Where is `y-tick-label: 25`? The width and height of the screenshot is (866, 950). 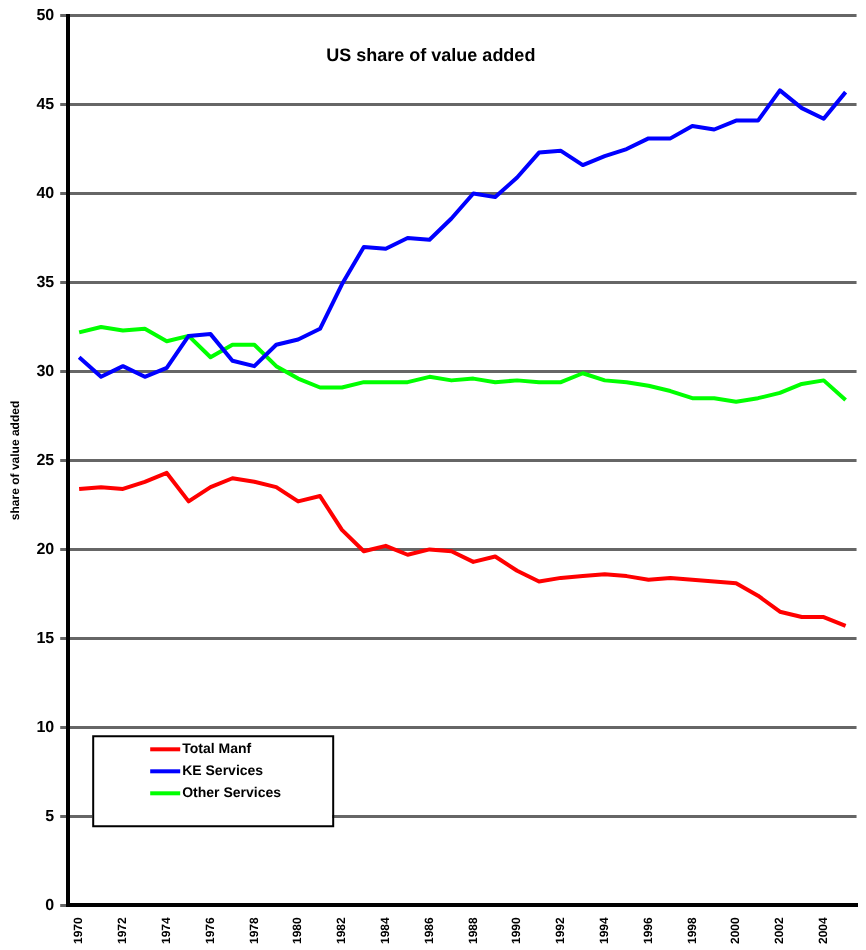
y-tick-label: 25 is located at coordinates (46, 459).